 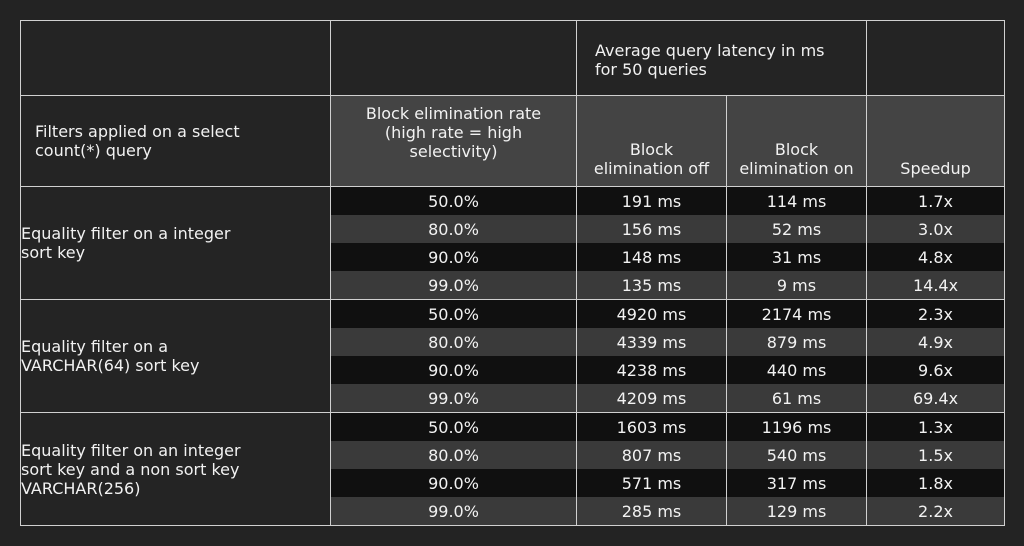 I want to click on speedup-column-header: Speedup, so click(x=936, y=141).